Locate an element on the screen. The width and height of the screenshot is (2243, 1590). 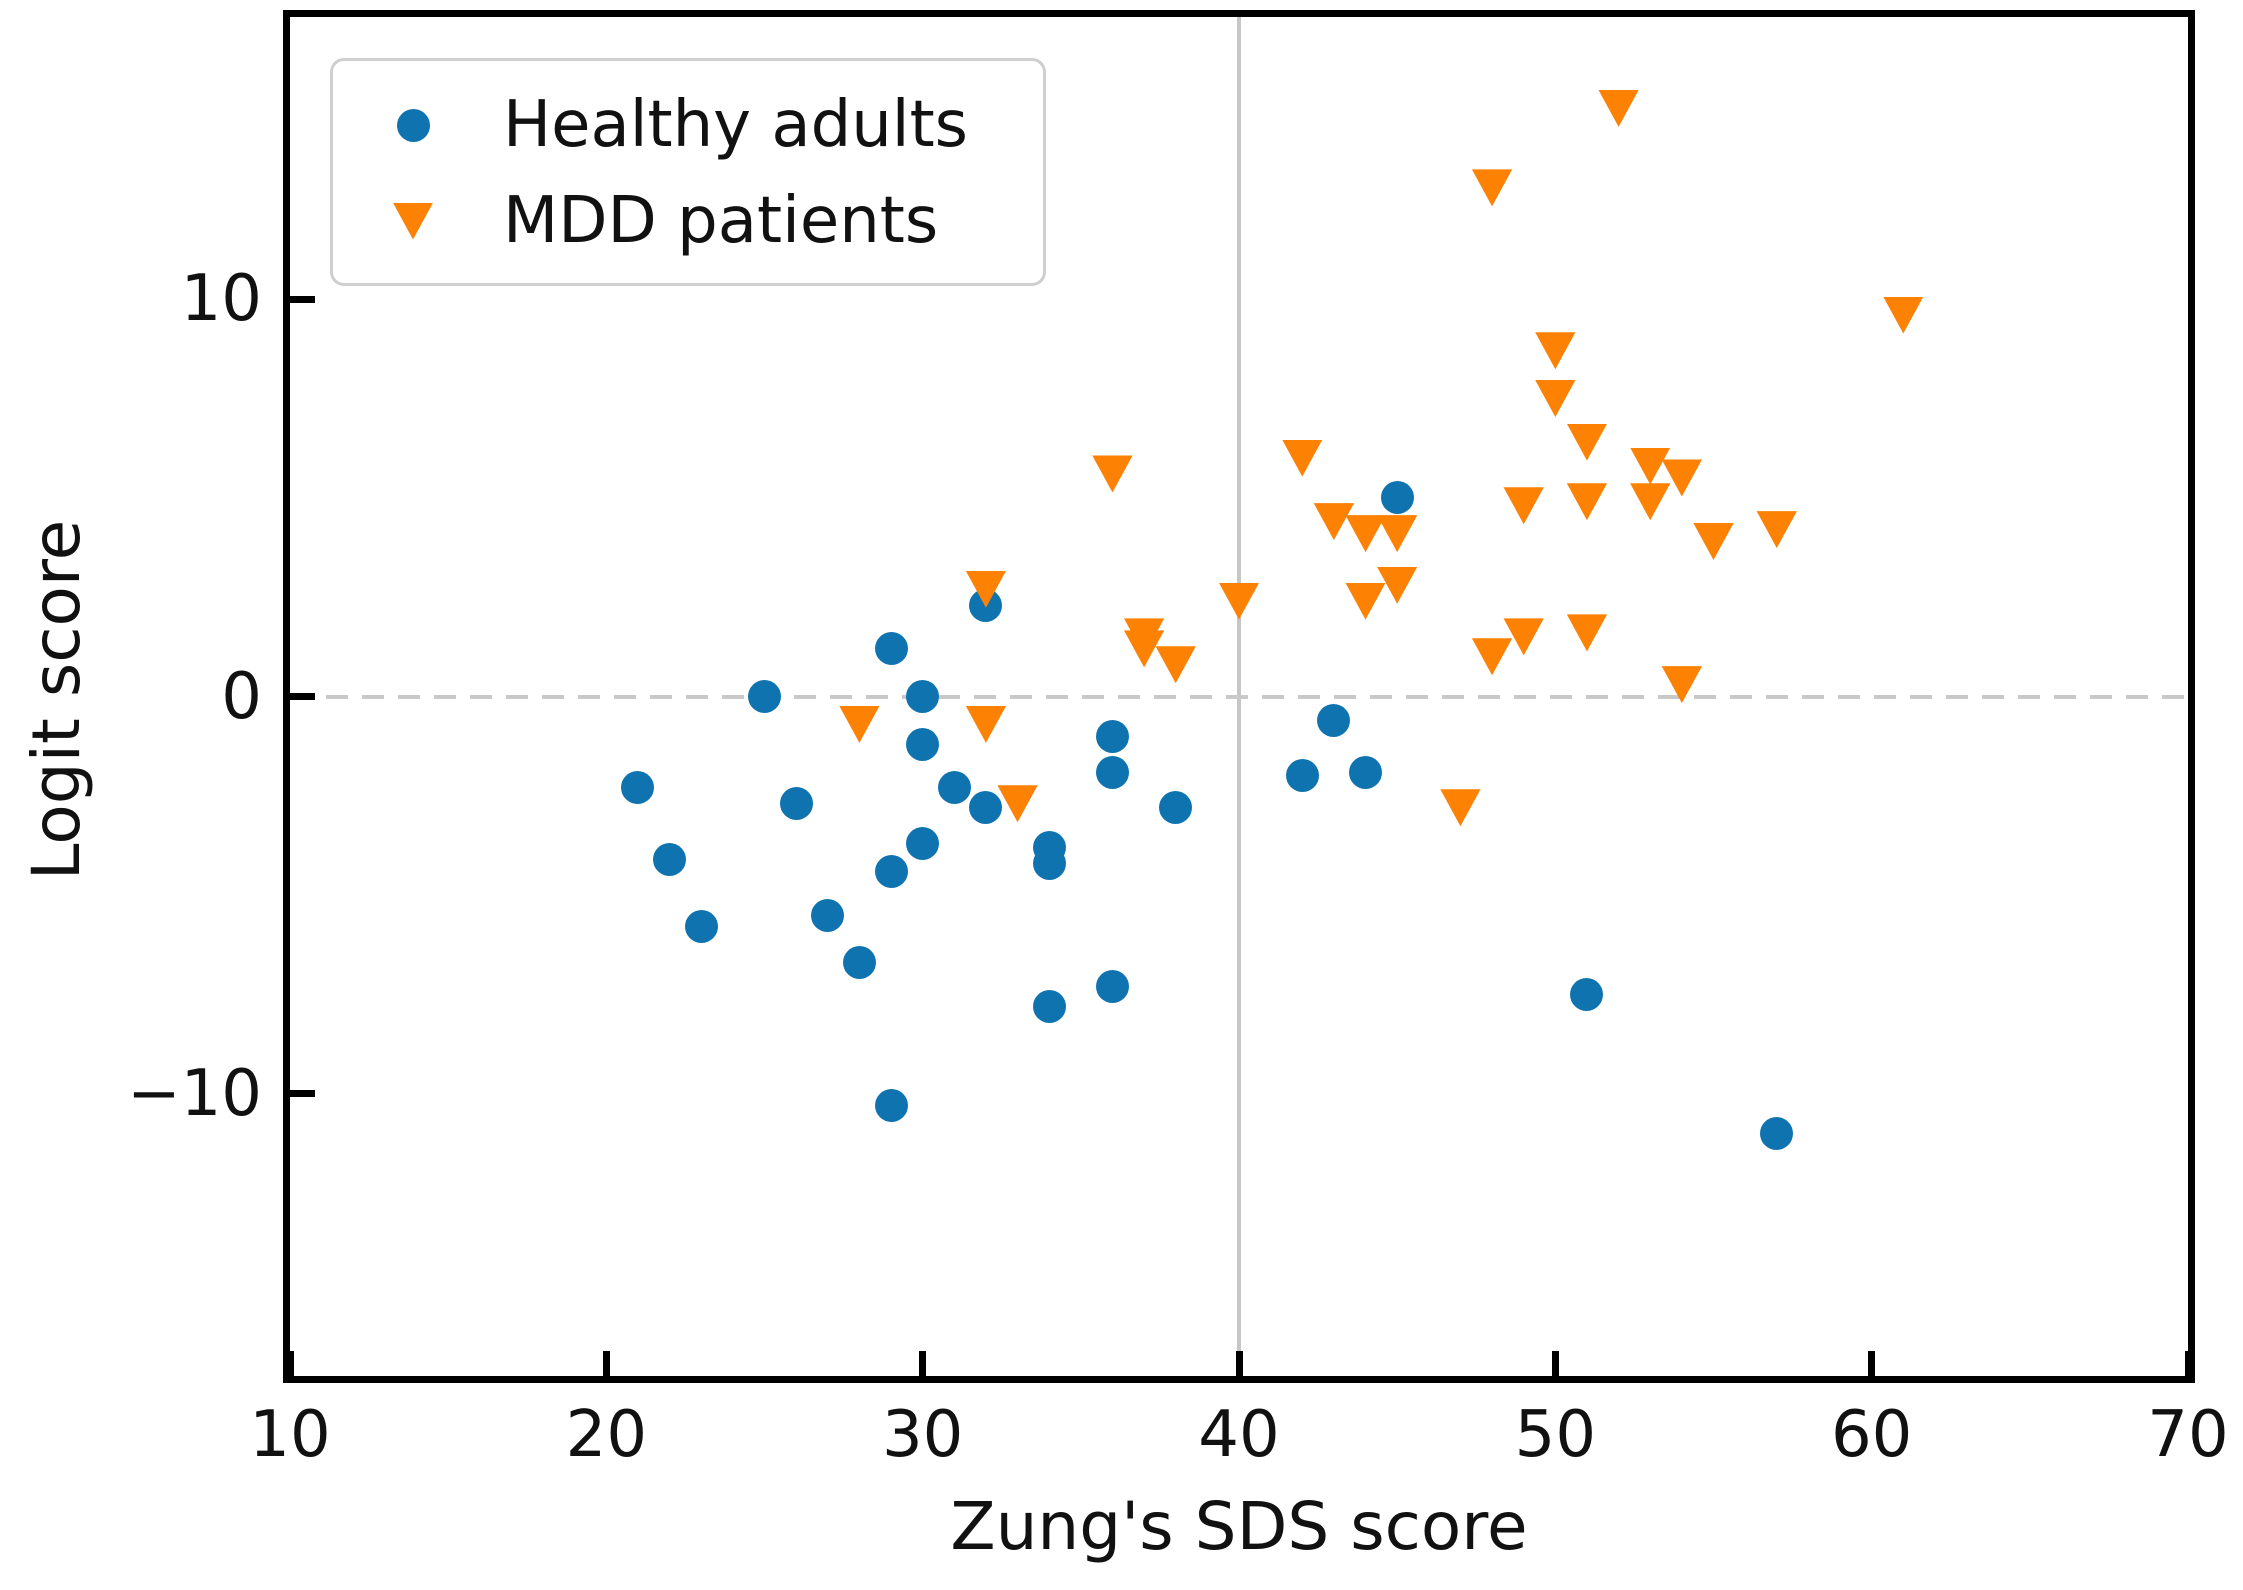
x-tick-label: 60 is located at coordinates (1871, 1435).